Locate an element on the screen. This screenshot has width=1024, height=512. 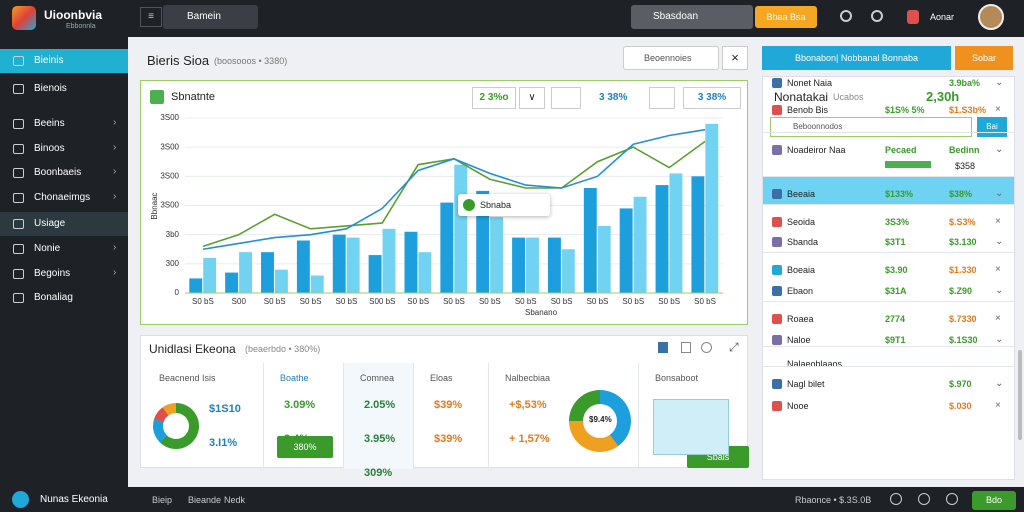
footer-link: Nedk is located at coordinates (235, 500).